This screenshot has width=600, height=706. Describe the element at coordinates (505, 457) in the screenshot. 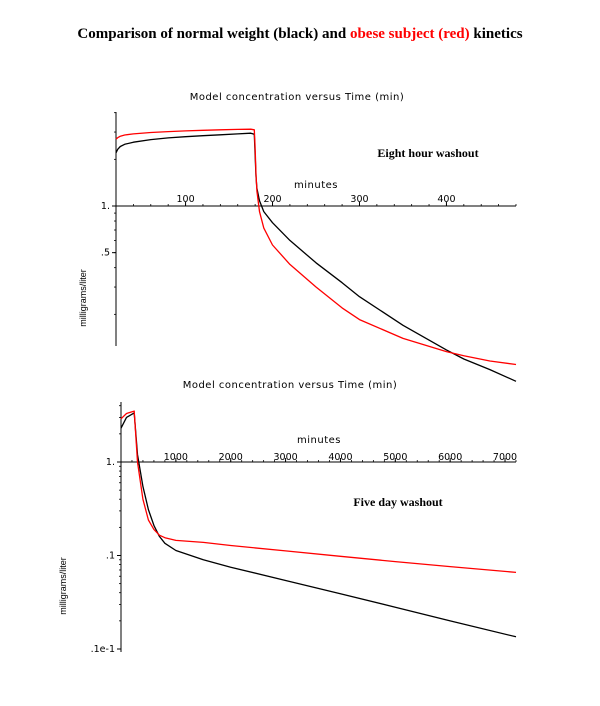

I see `x-tick-label: 7000` at that location.